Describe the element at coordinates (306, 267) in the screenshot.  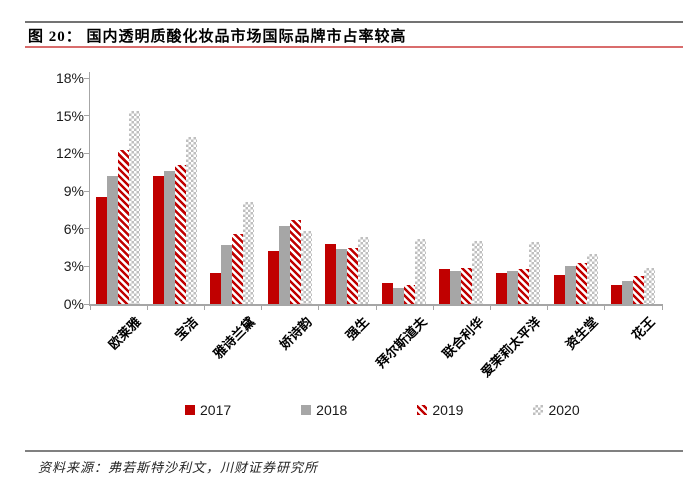
I see `bar-2020-娇诗韵` at that location.